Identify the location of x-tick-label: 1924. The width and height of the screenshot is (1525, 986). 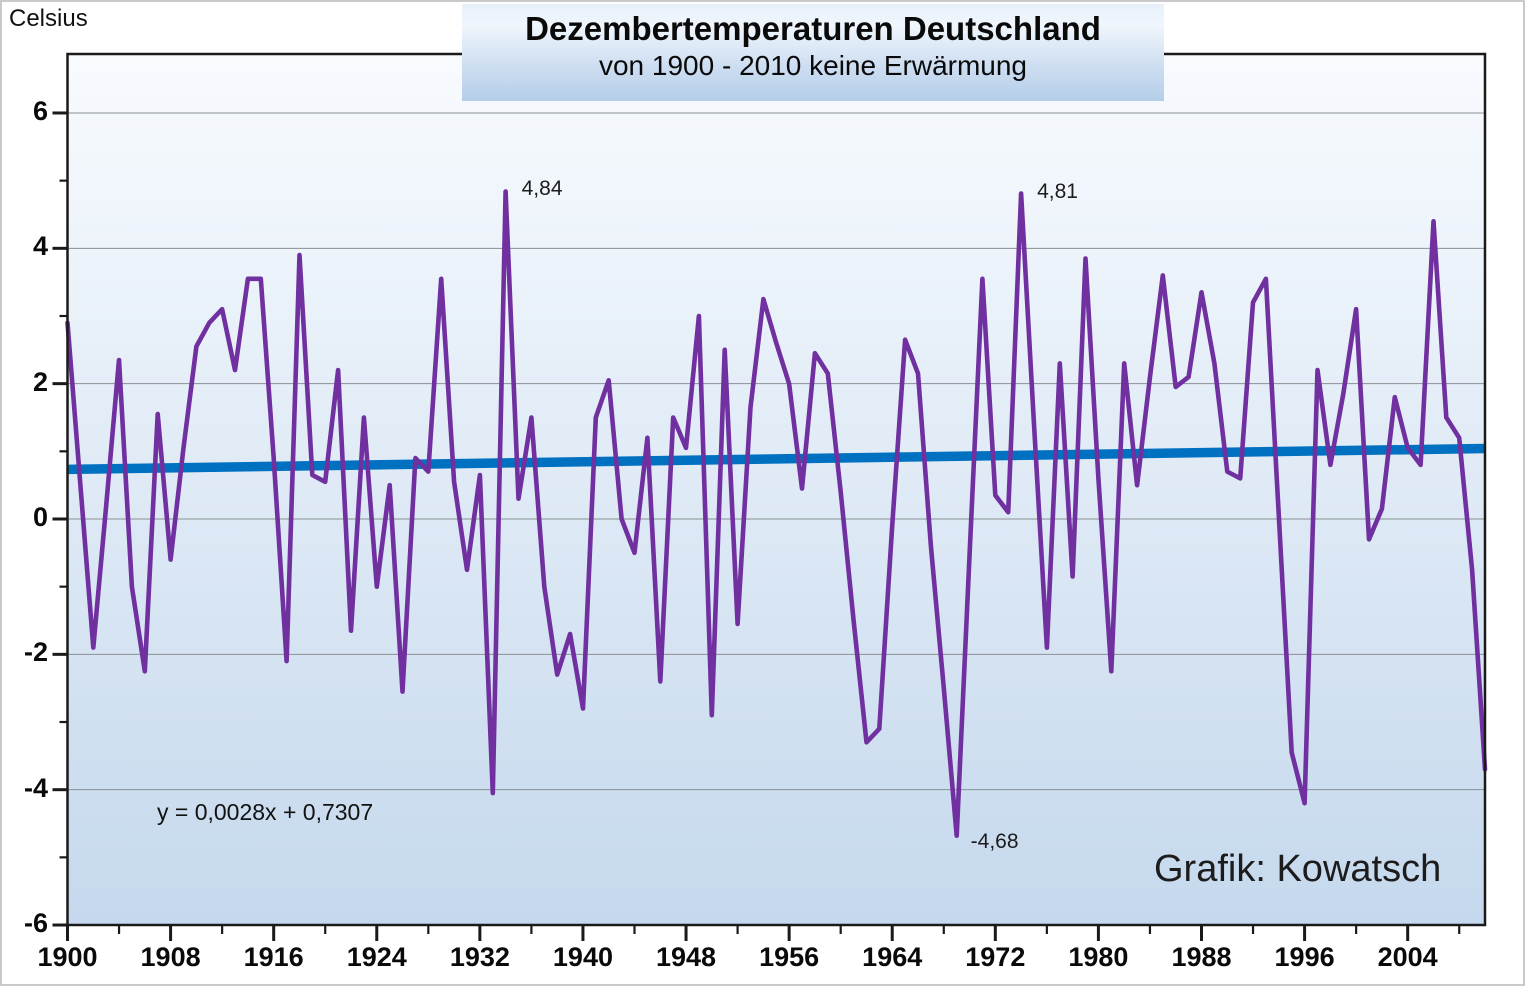
(376, 957).